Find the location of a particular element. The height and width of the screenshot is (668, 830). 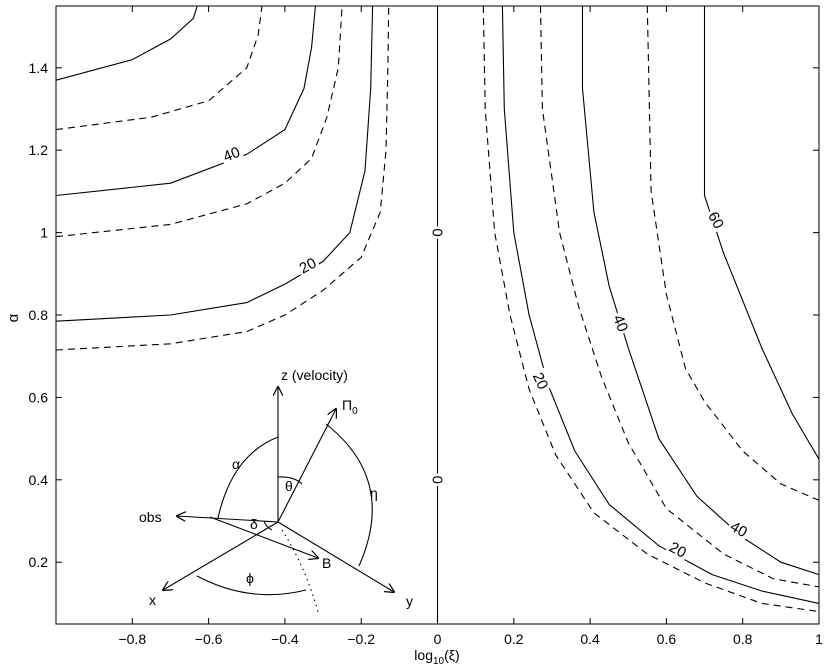

delta-arc is located at coordinates (268, 525).